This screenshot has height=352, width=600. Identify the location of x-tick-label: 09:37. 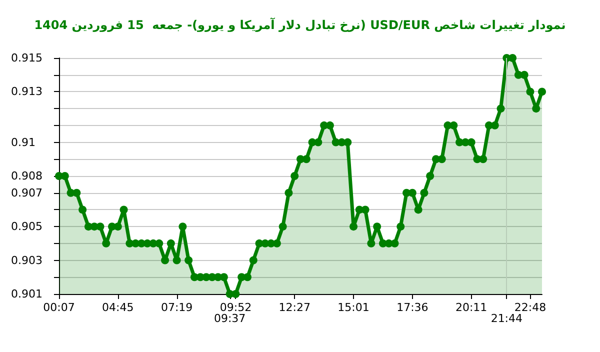
(230, 318).